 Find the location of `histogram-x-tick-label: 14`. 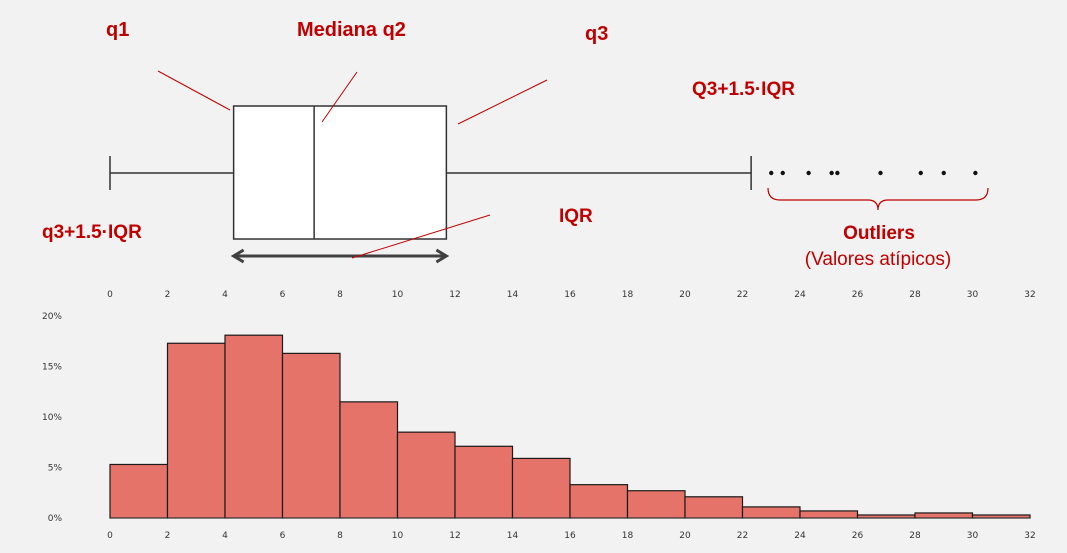

histogram-x-tick-label: 14 is located at coordinates (513, 536).